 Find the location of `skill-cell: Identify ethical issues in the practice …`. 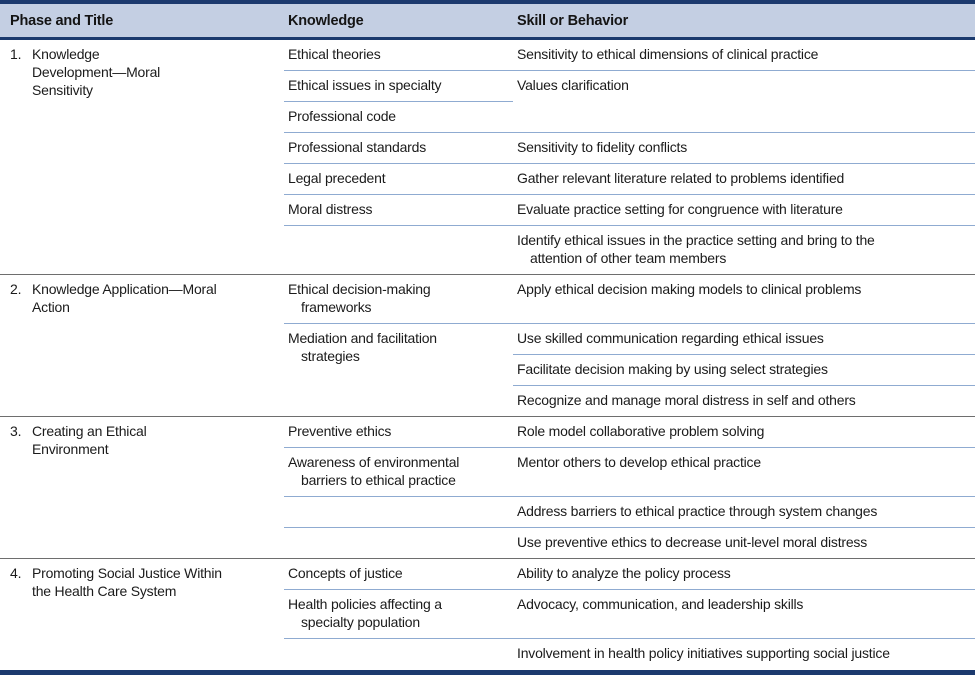

skill-cell: Identify ethical issues in the practice … is located at coordinates (696, 249).